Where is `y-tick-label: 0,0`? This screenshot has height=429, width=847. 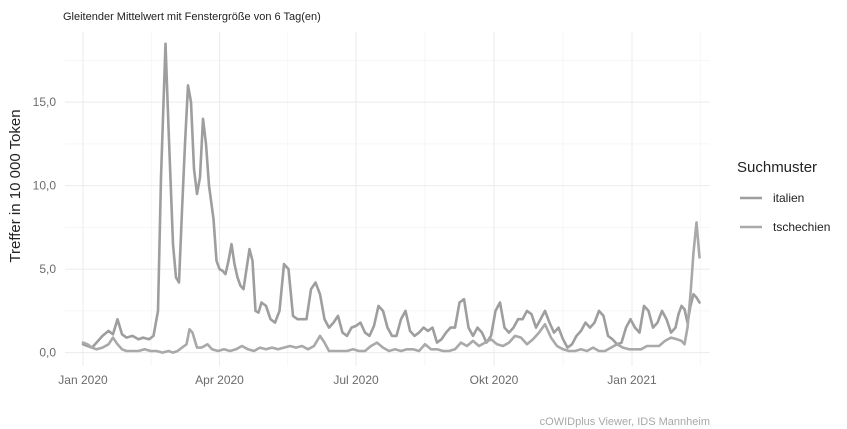 y-tick-label: 0,0 is located at coordinates (47, 353).